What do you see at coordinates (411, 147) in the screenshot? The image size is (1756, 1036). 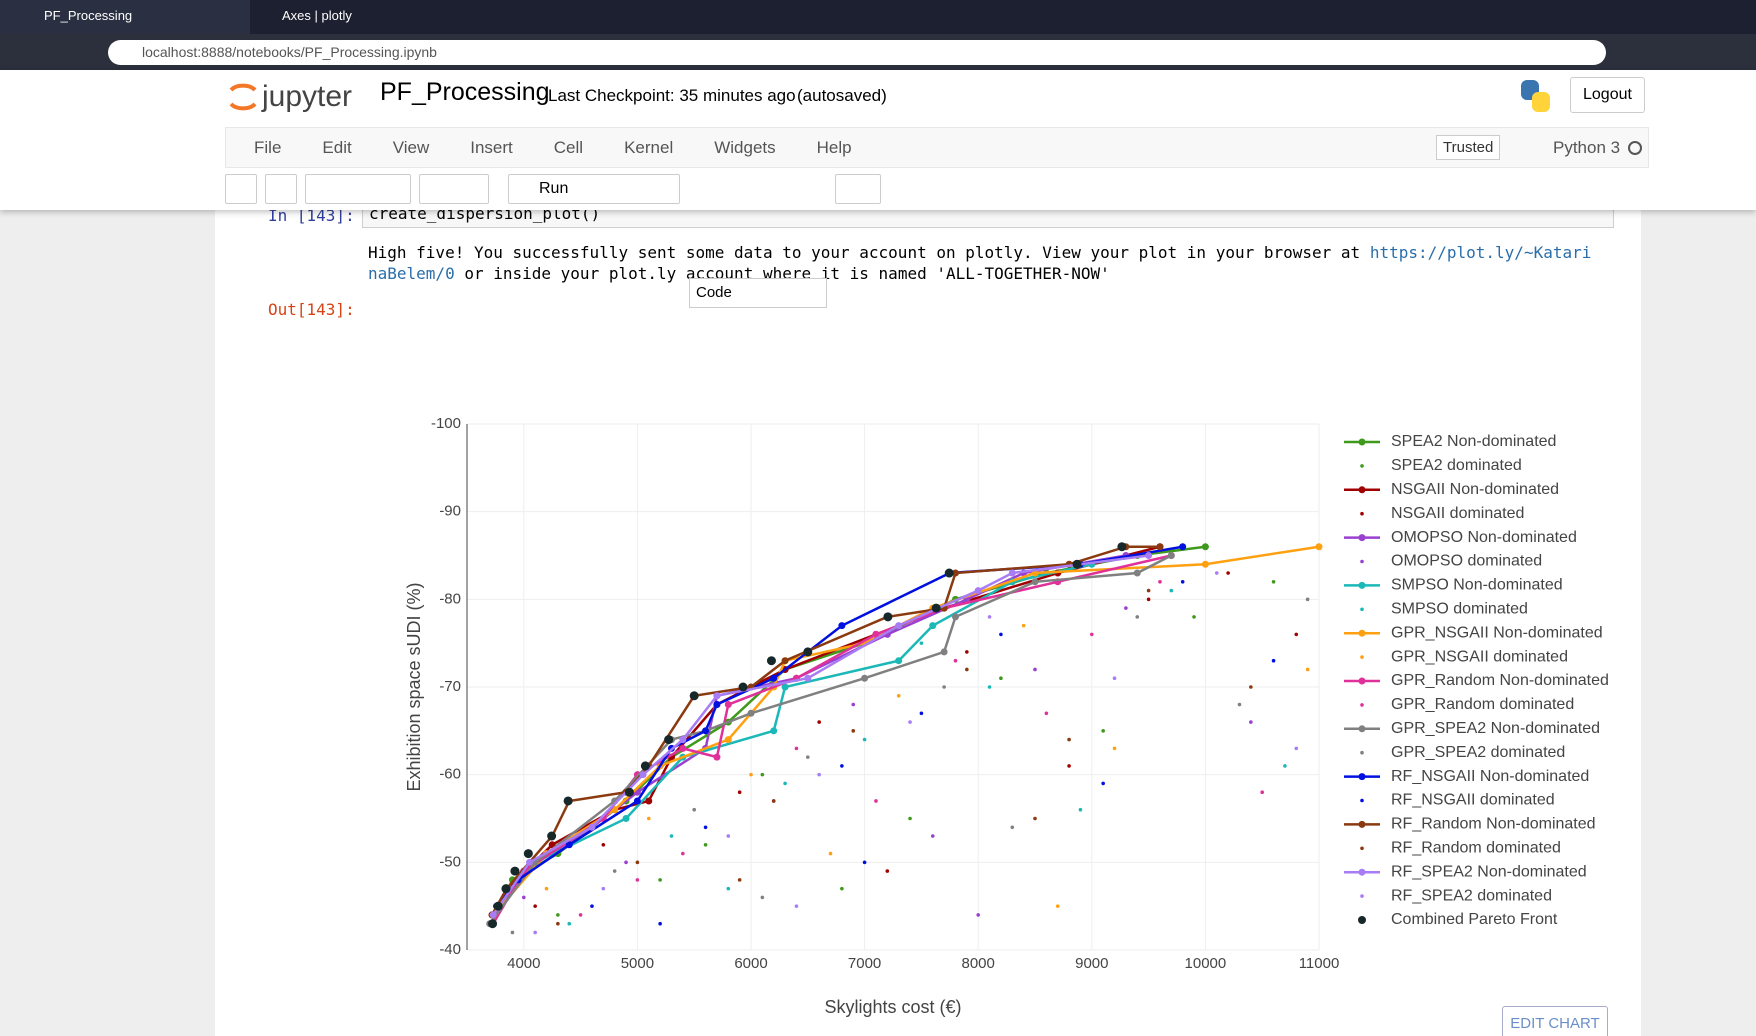 I see `menu-item: View` at bounding box center [411, 147].